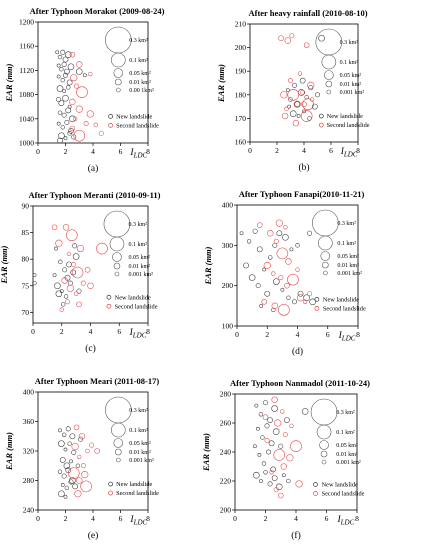  What do you see at coordinates (97, 11) in the screenshot?
I see `chart-title: After Typhoon Morakot (2009-08-24)` at bounding box center [97, 11].